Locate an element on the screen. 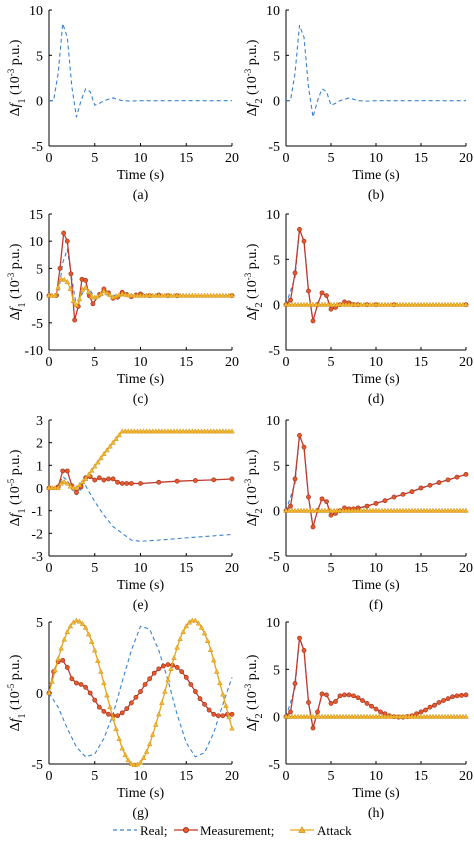 Image resolution: width=474 pixels, height=845 pixels. y-axis-label: Δf2 (10-3 p.u.) is located at coordinates (254, 281).